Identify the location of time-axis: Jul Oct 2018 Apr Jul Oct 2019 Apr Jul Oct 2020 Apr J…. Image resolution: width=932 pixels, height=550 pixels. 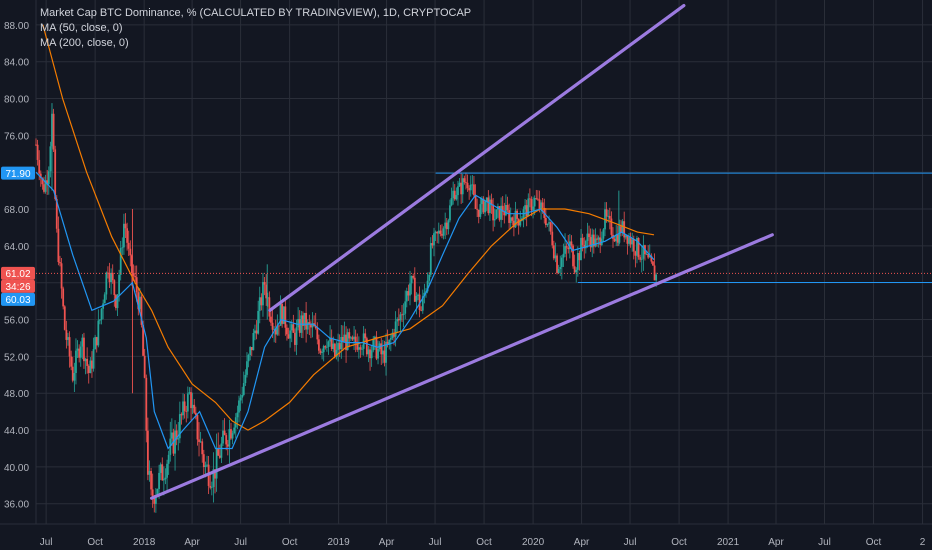
(483, 542).